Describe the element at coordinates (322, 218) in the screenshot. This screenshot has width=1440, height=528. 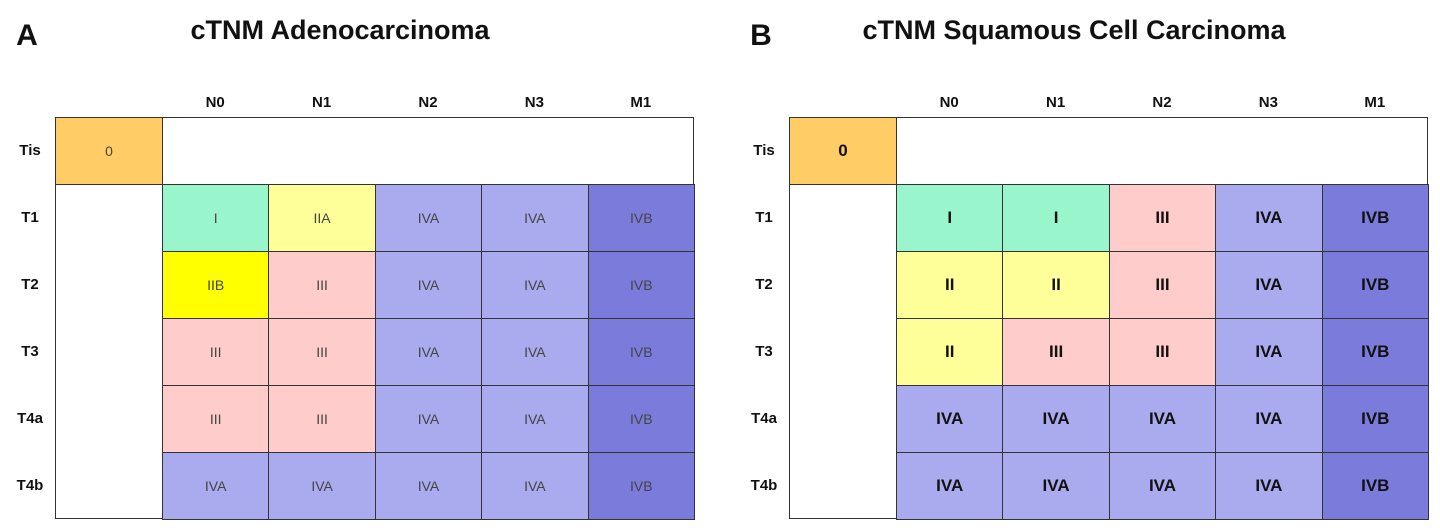
I see `stage-cell: IIA` at that location.